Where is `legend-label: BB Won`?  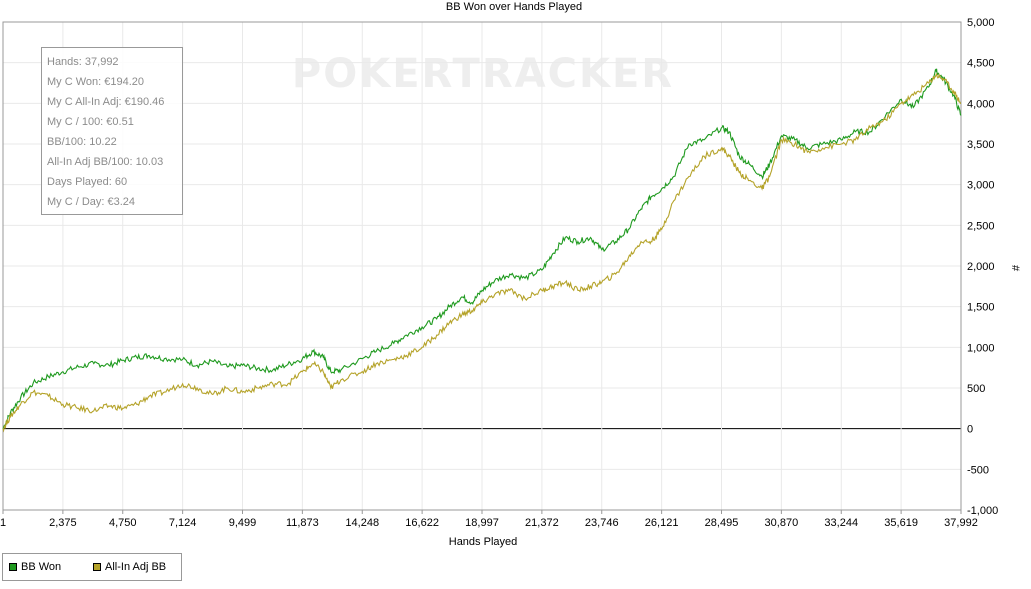
legend-label: BB Won is located at coordinates (41, 567).